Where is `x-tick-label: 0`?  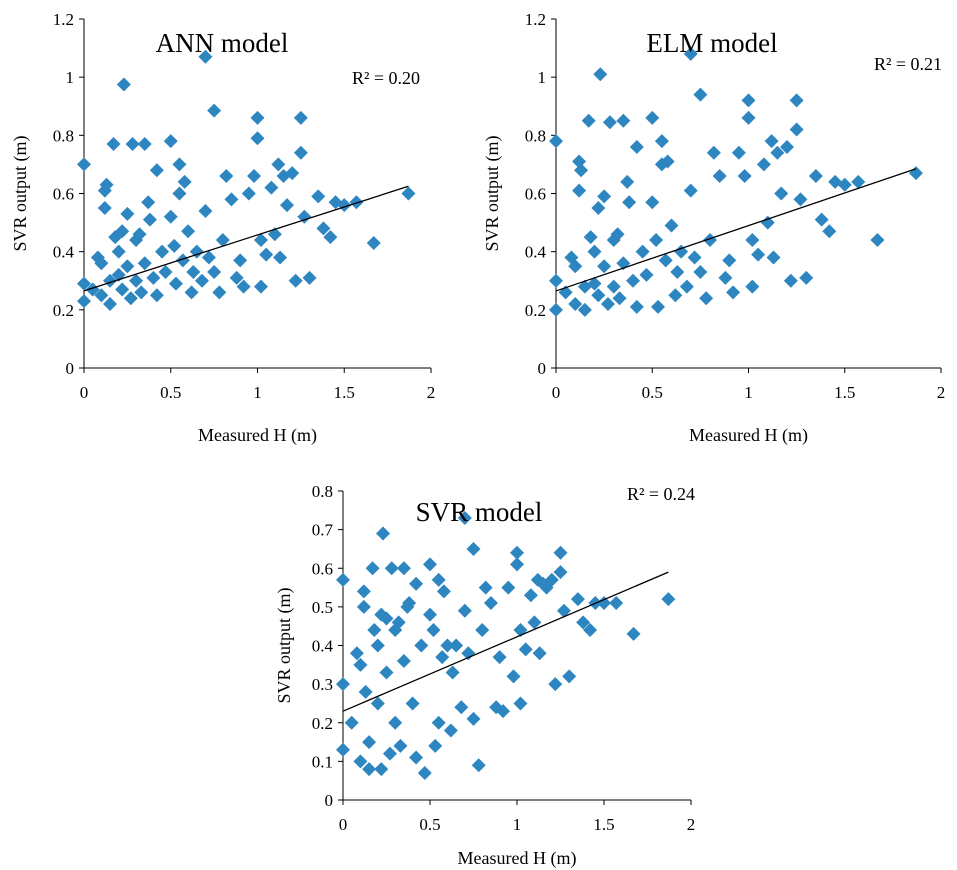 x-tick-label: 0 is located at coordinates (556, 392).